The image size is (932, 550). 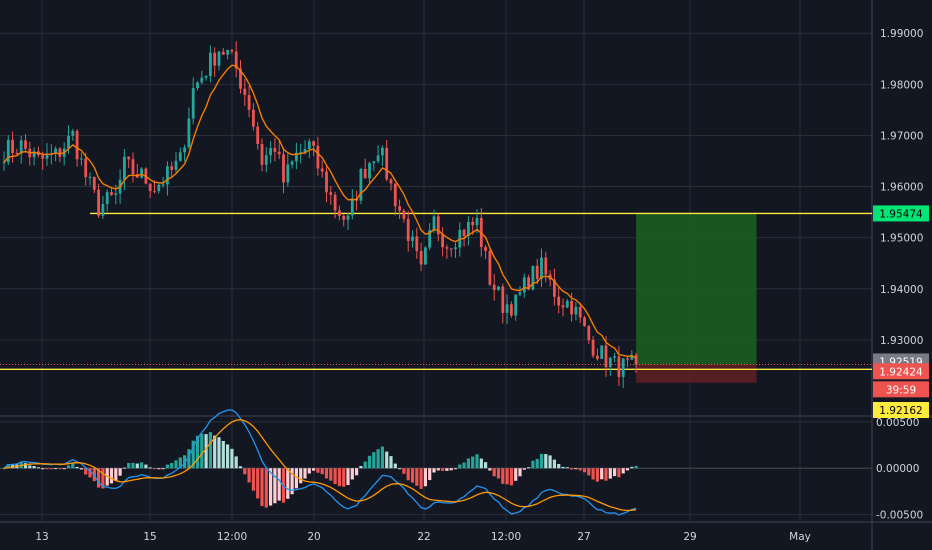 What do you see at coordinates (901, 372) in the screenshot?
I see `support-price-label-text: 1.92424` at bounding box center [901, 372].